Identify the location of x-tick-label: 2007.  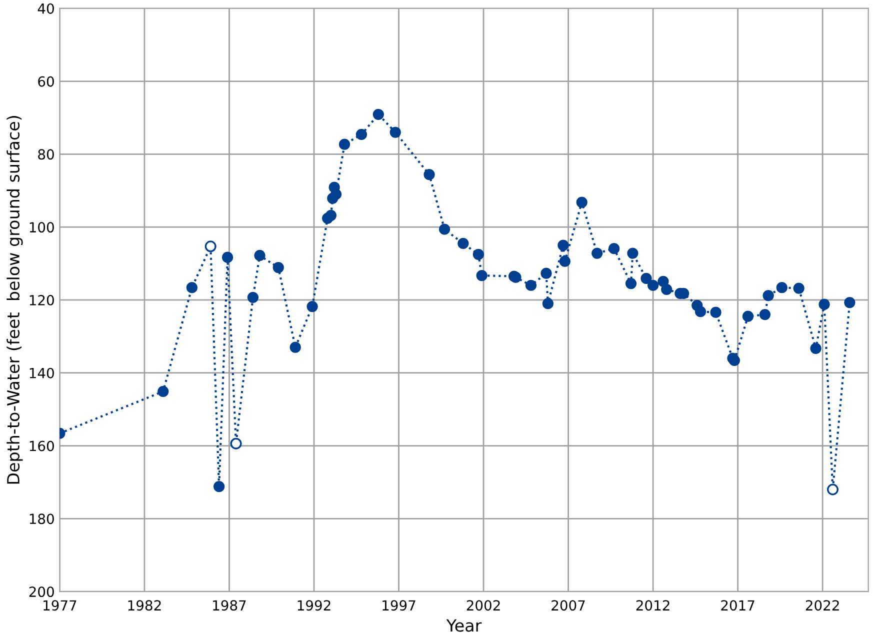
(568, 605).